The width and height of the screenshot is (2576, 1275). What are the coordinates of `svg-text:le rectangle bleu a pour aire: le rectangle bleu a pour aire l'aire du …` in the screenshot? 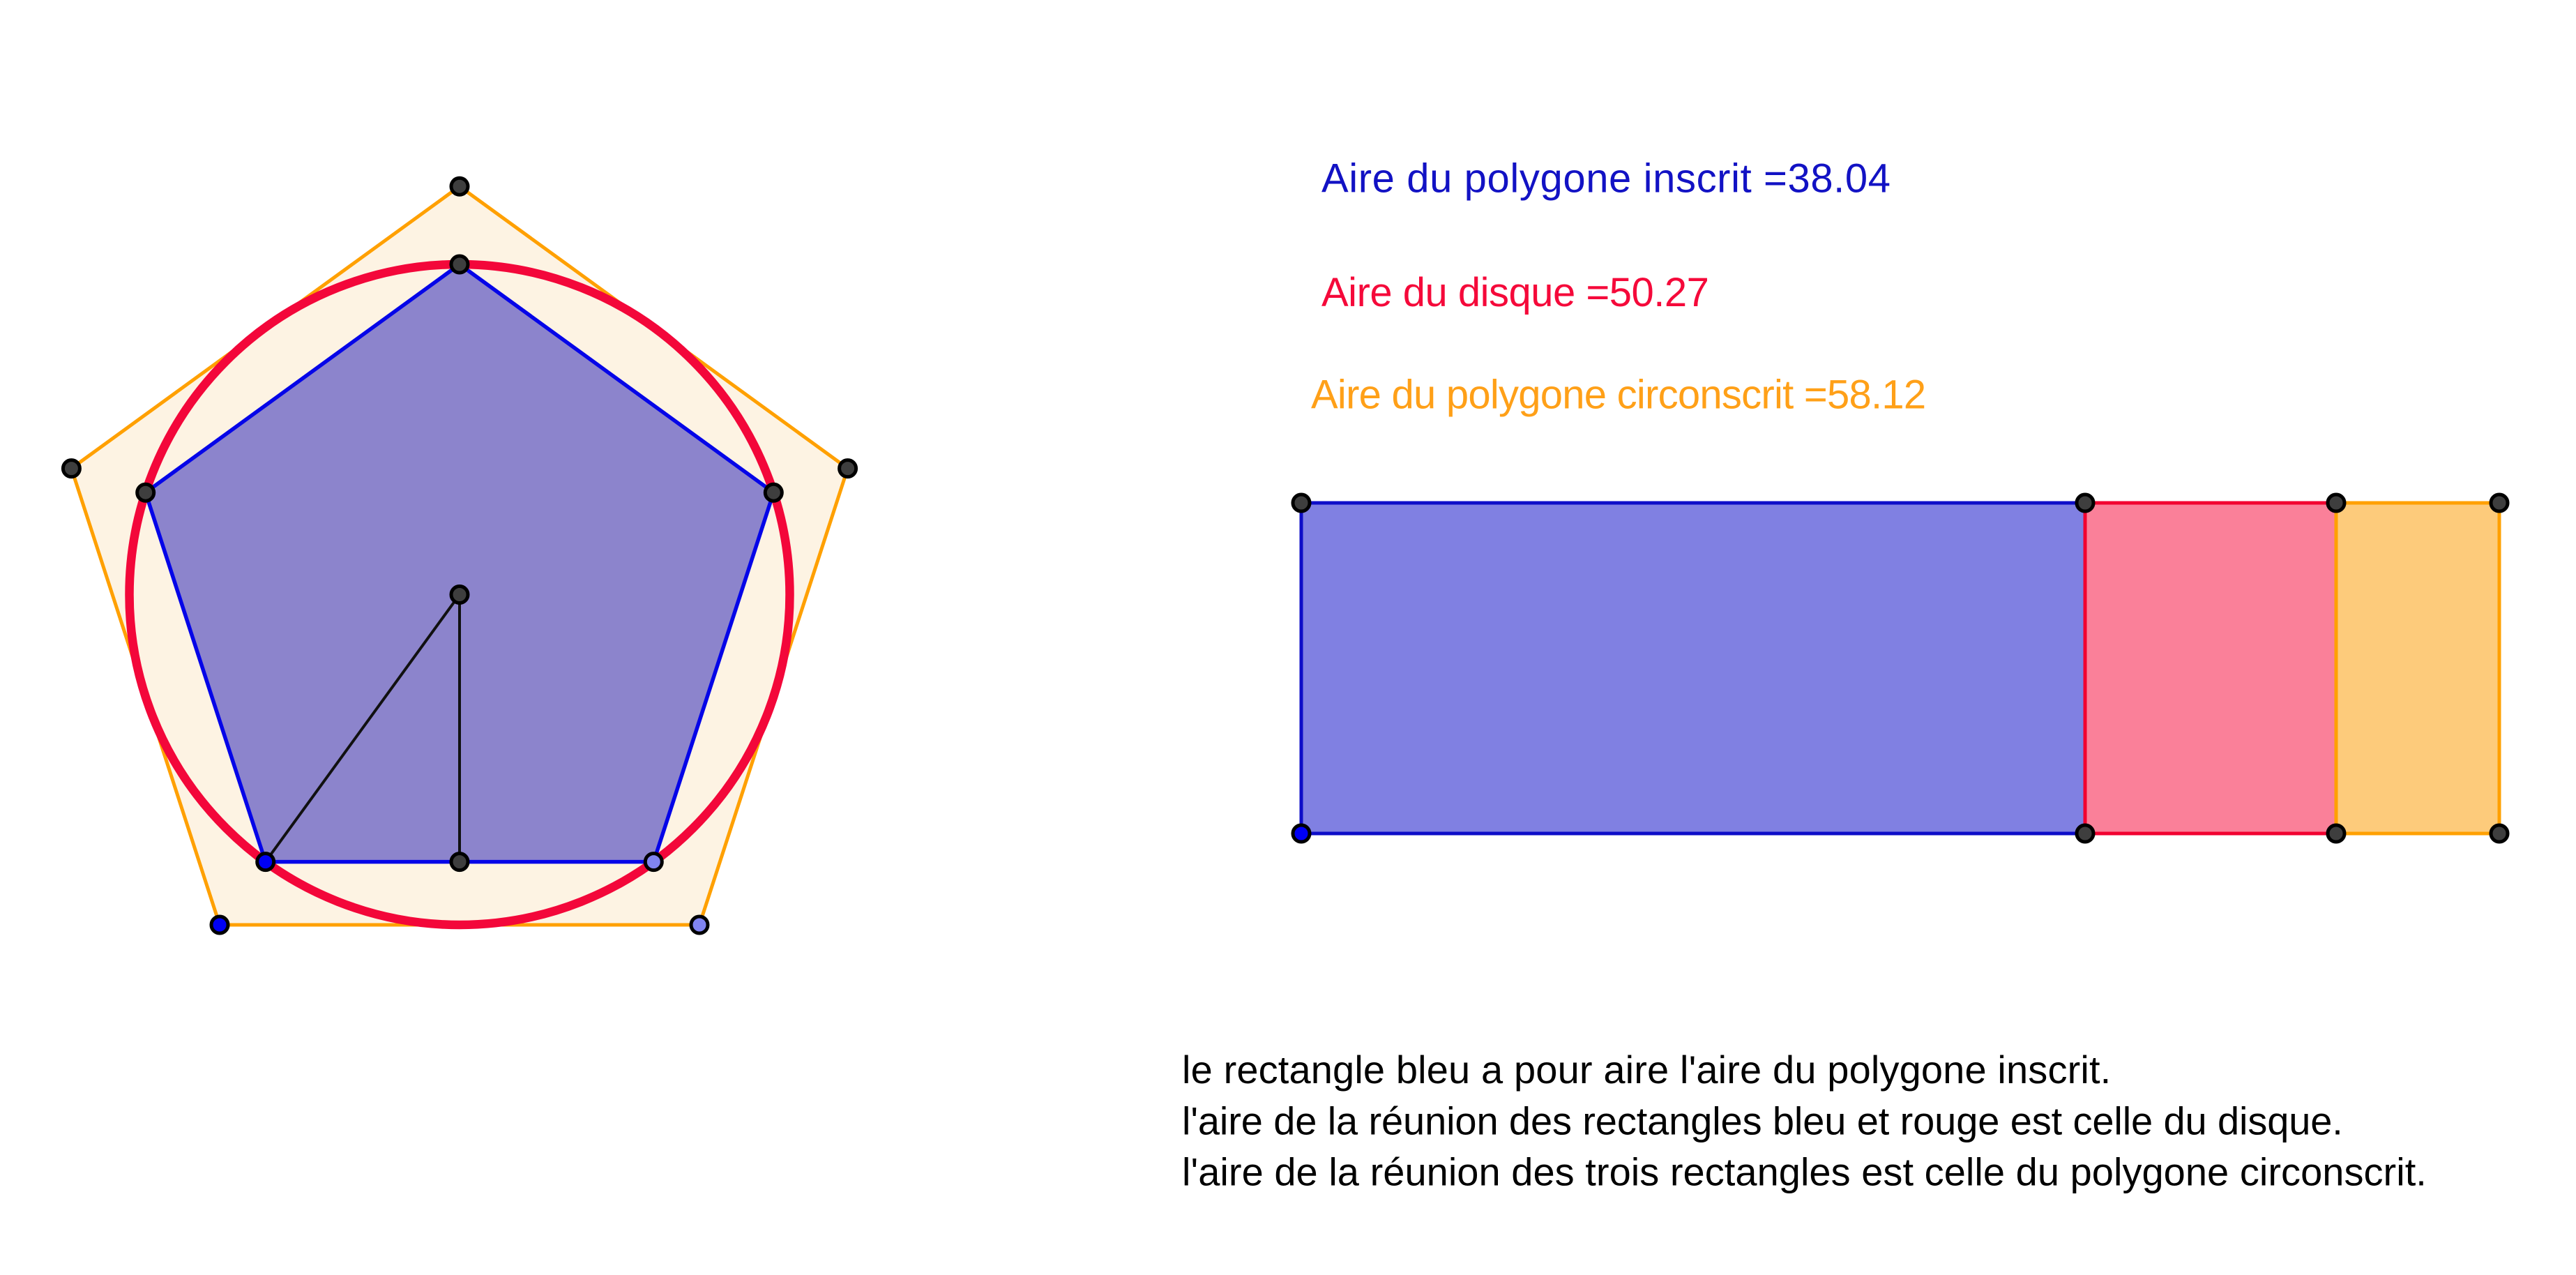 It's located at (1646, 1070).